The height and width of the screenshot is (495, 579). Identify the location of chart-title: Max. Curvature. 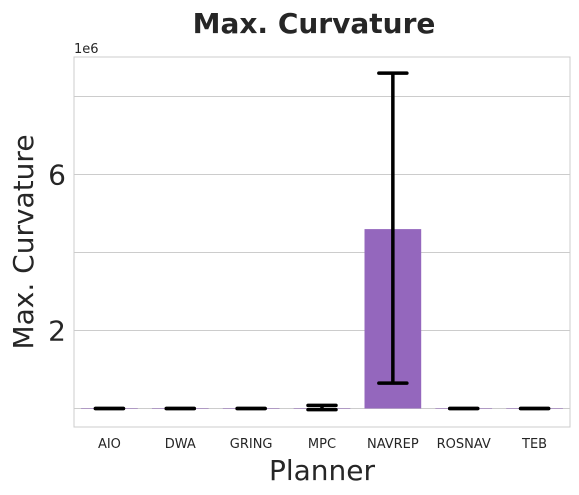
(314, 23).